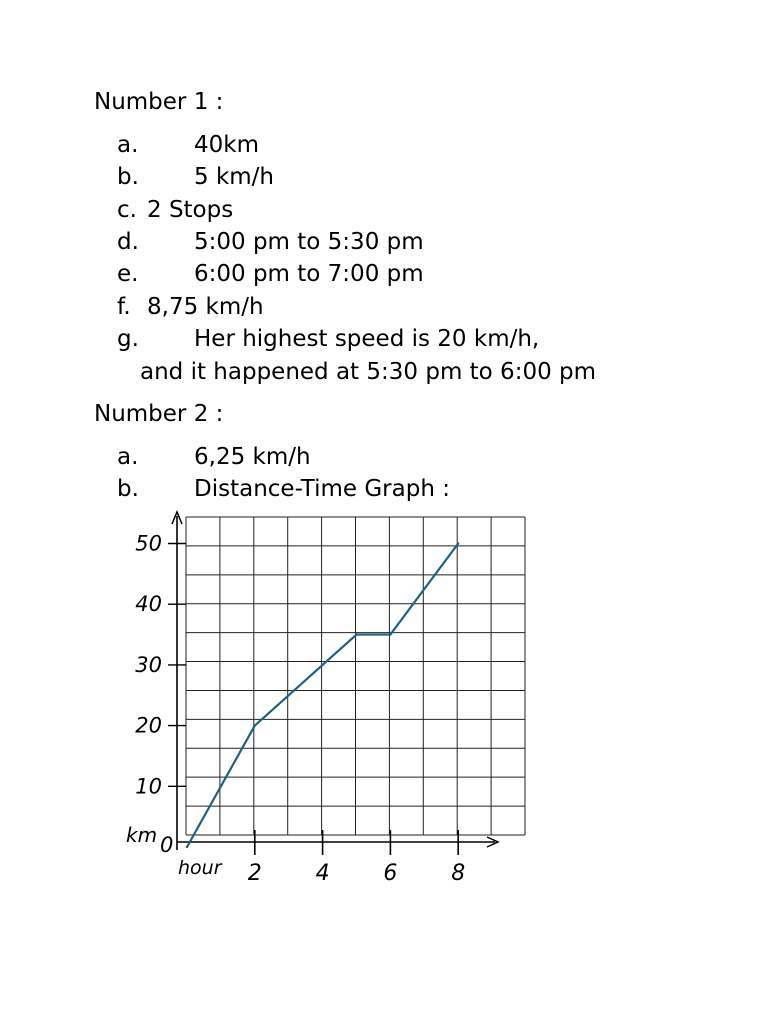 The image size is (768, 1024). Describe the element at coordinates (367, 339) in the screenshot. I see `list-item-text: Her highest speed is 20 km/h,` at that location.